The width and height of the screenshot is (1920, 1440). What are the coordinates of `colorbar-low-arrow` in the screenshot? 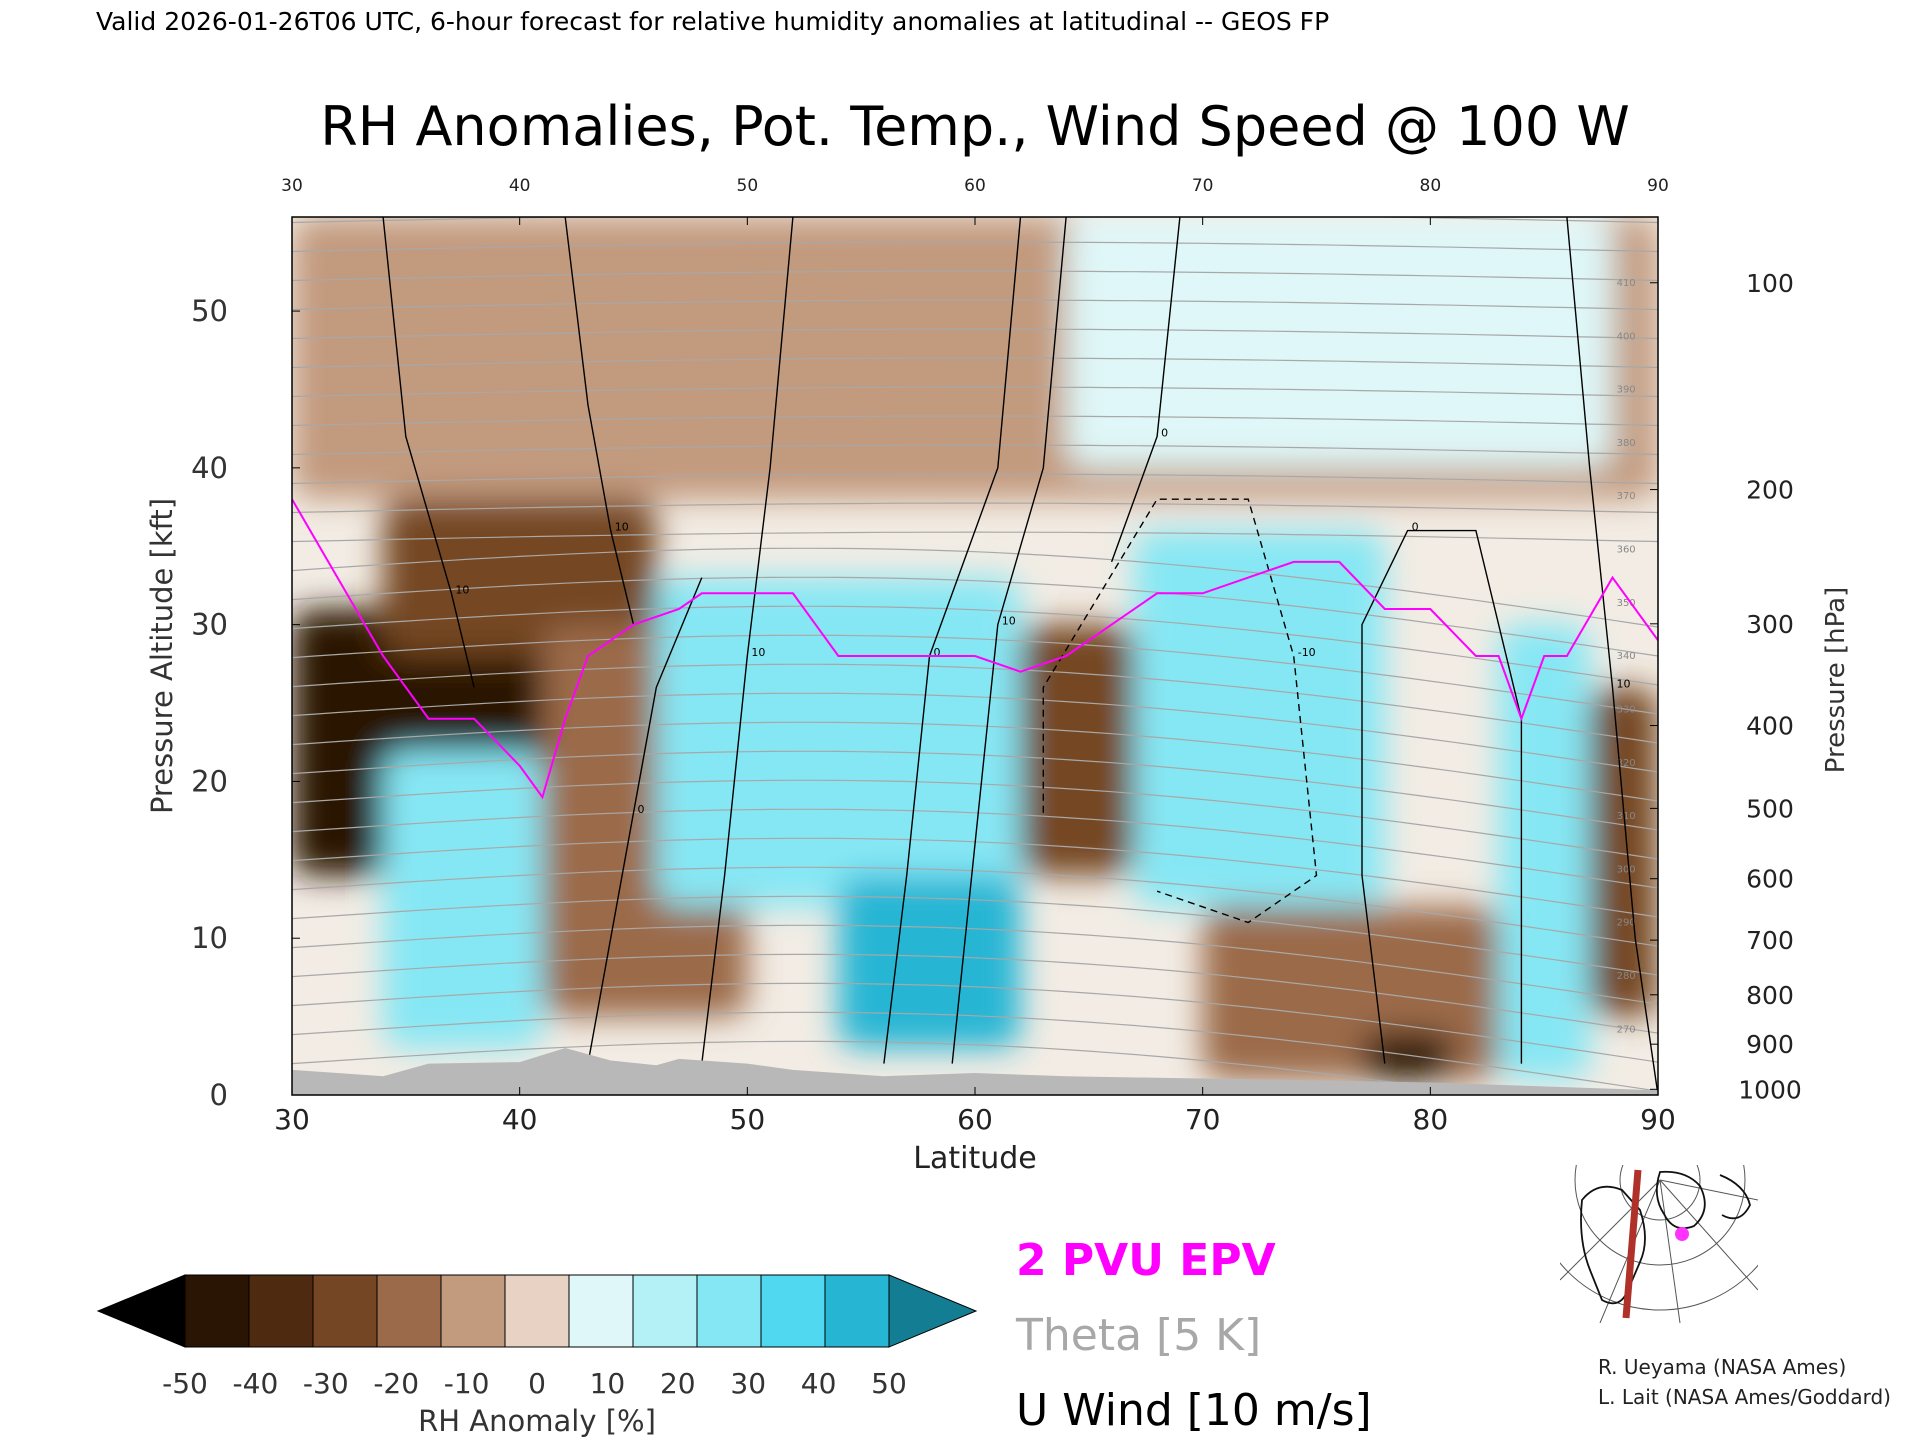 It's located at (141, 1311).